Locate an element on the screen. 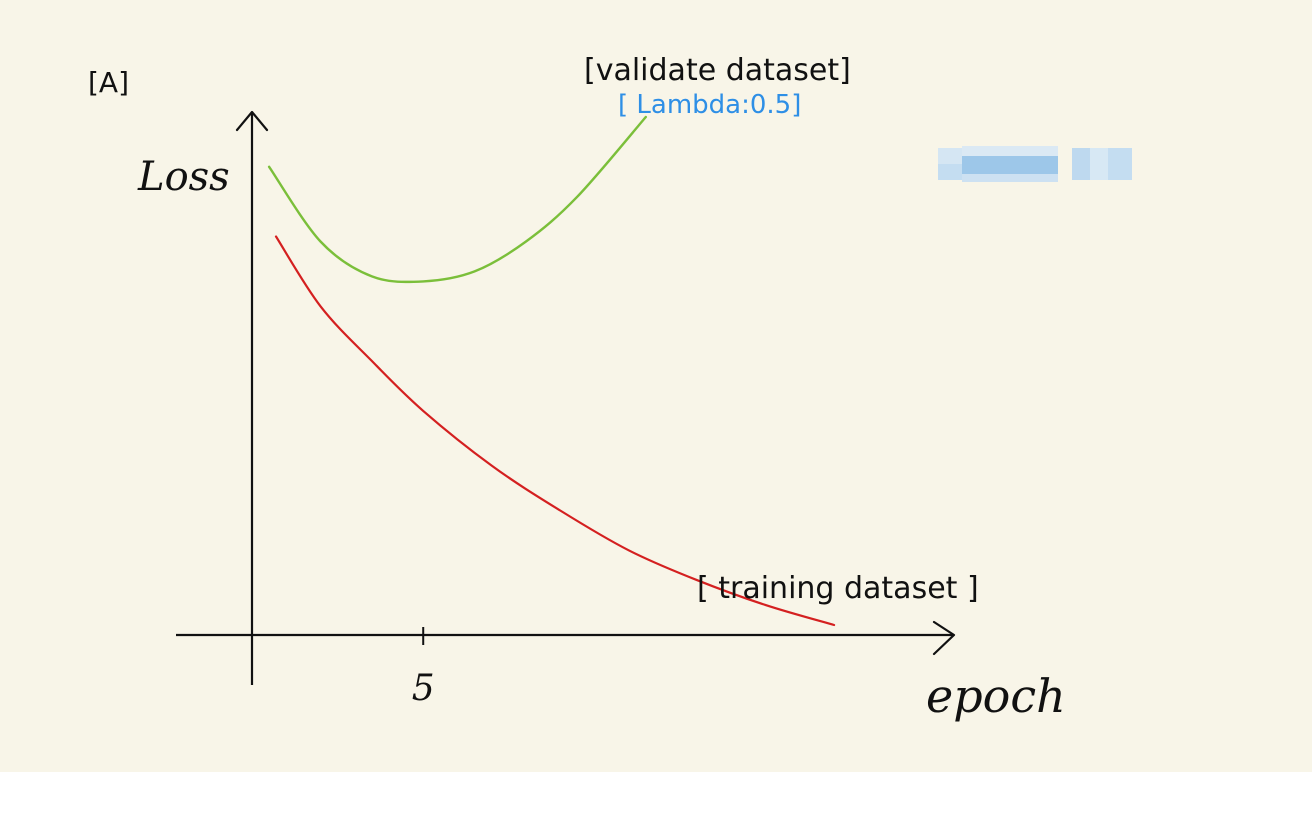 The width and height of the screenshot is (1312, 814). series-line-validate is located at coordinates (457, 199).